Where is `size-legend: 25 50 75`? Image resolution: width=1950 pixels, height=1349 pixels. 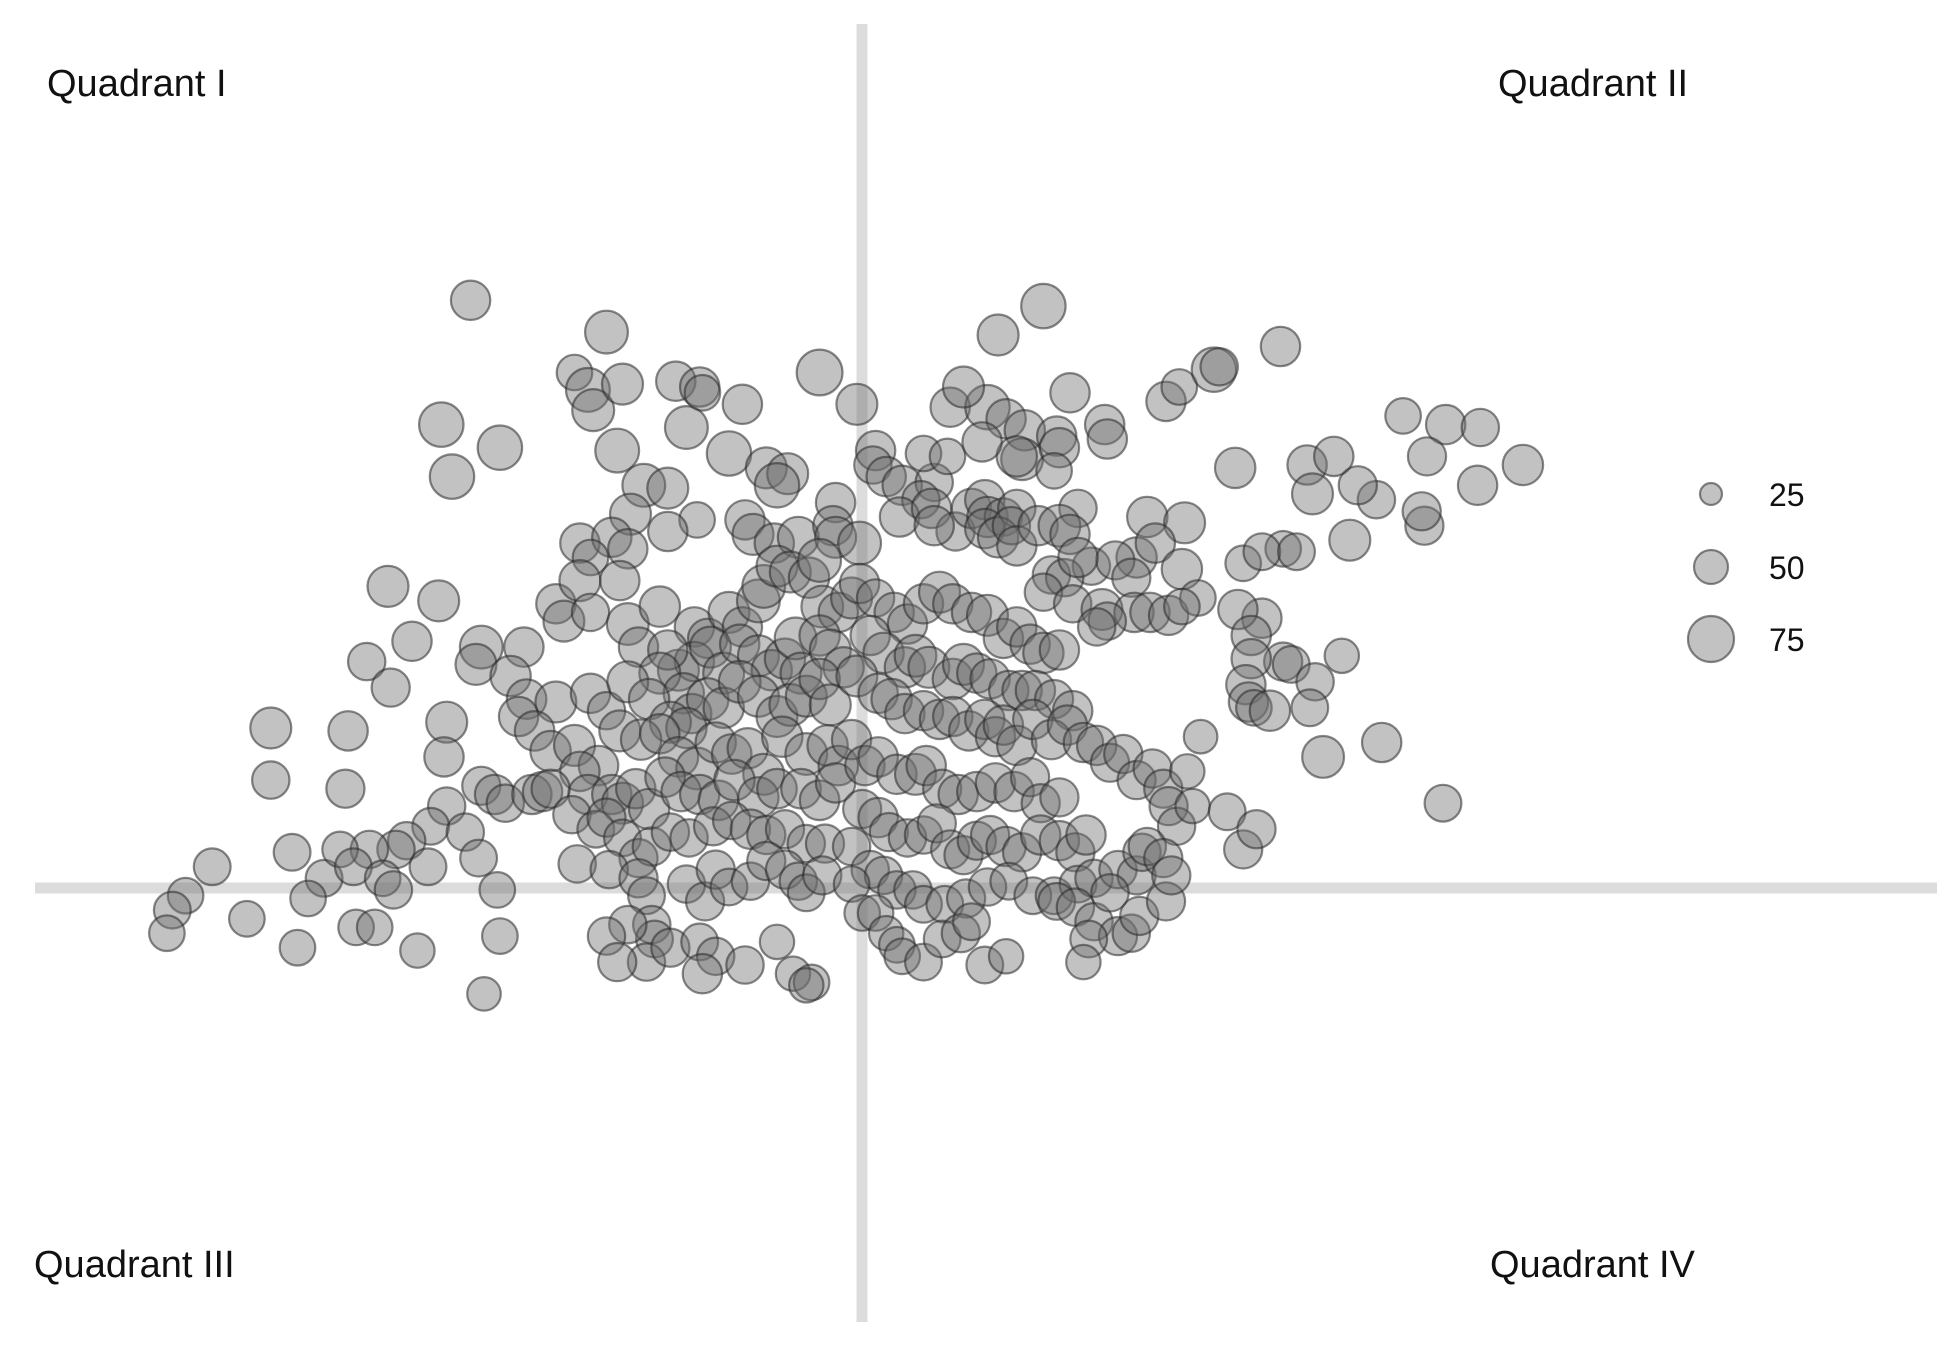
size-legend: 25 50 75 is located at coordinates (1745, 570).